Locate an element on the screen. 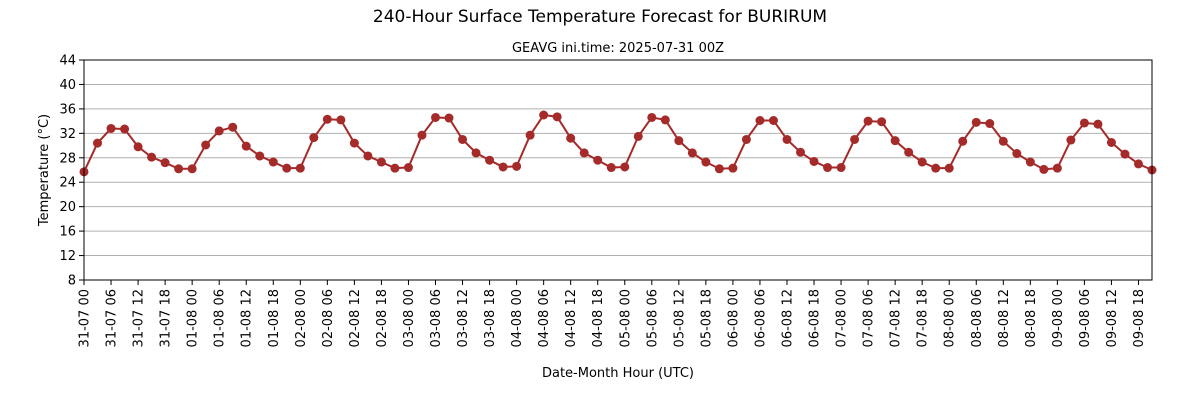 The image size is (1200, 400). x-tick-label: 05-08 12 is located at coordinates (679, 318).